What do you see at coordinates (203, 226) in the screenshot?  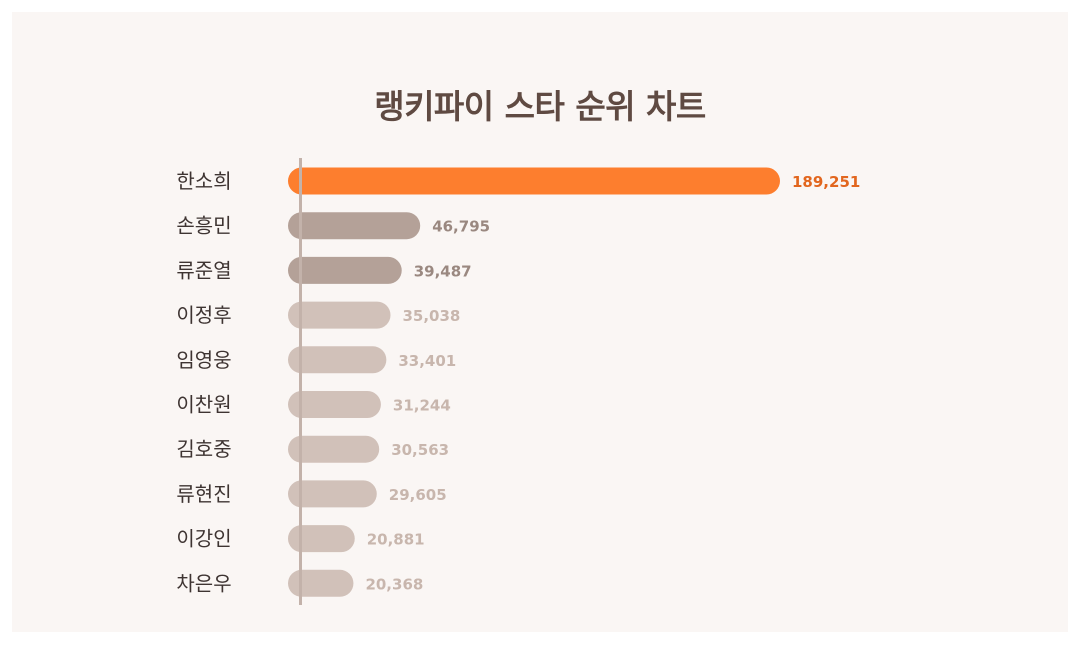 I see `category-label: 손흥민` at bounding box center [203, 226].